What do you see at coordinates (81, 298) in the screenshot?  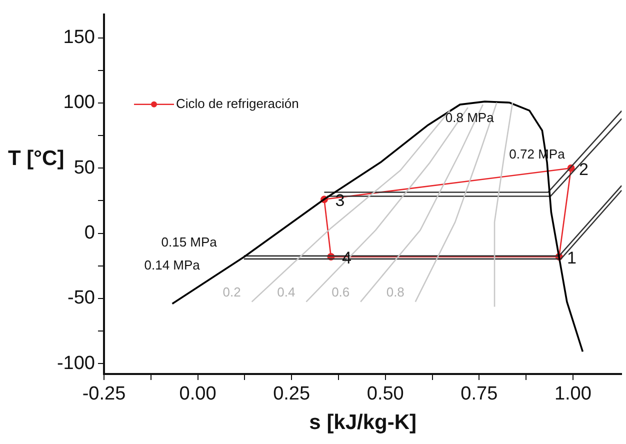 I see `y-tick-label: -50` at bounding box center [81, 298].